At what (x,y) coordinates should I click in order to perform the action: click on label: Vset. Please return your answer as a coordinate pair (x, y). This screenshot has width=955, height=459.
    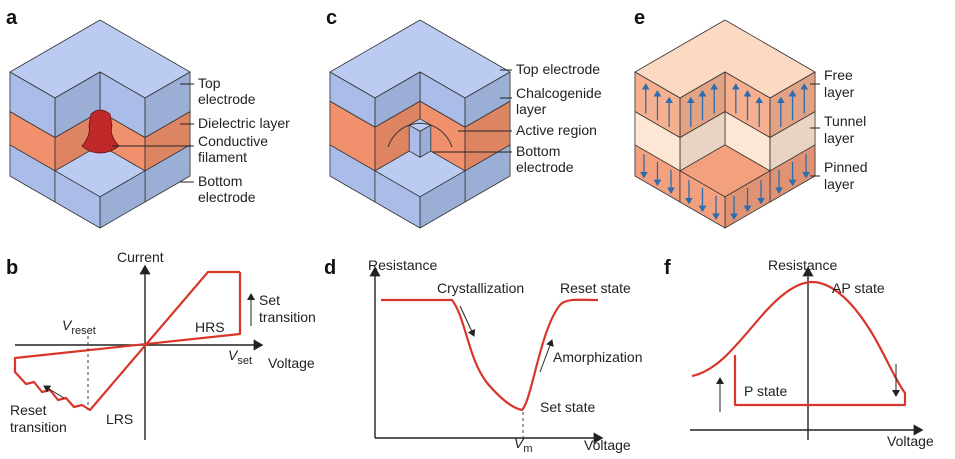
    Looking at the image, I should click on (240, 357).